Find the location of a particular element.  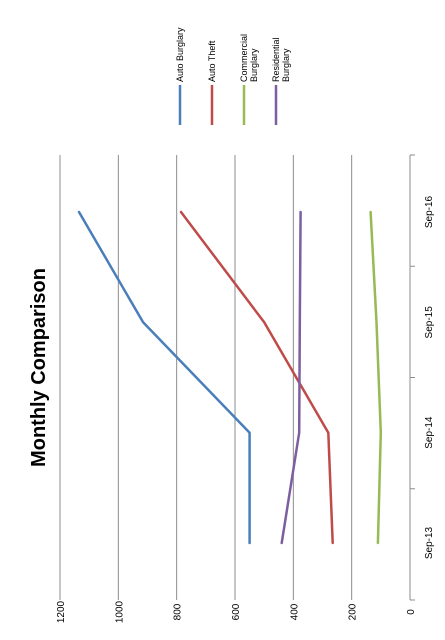

category-tick-label: Sep-15 is located at coordinates (429, 322).